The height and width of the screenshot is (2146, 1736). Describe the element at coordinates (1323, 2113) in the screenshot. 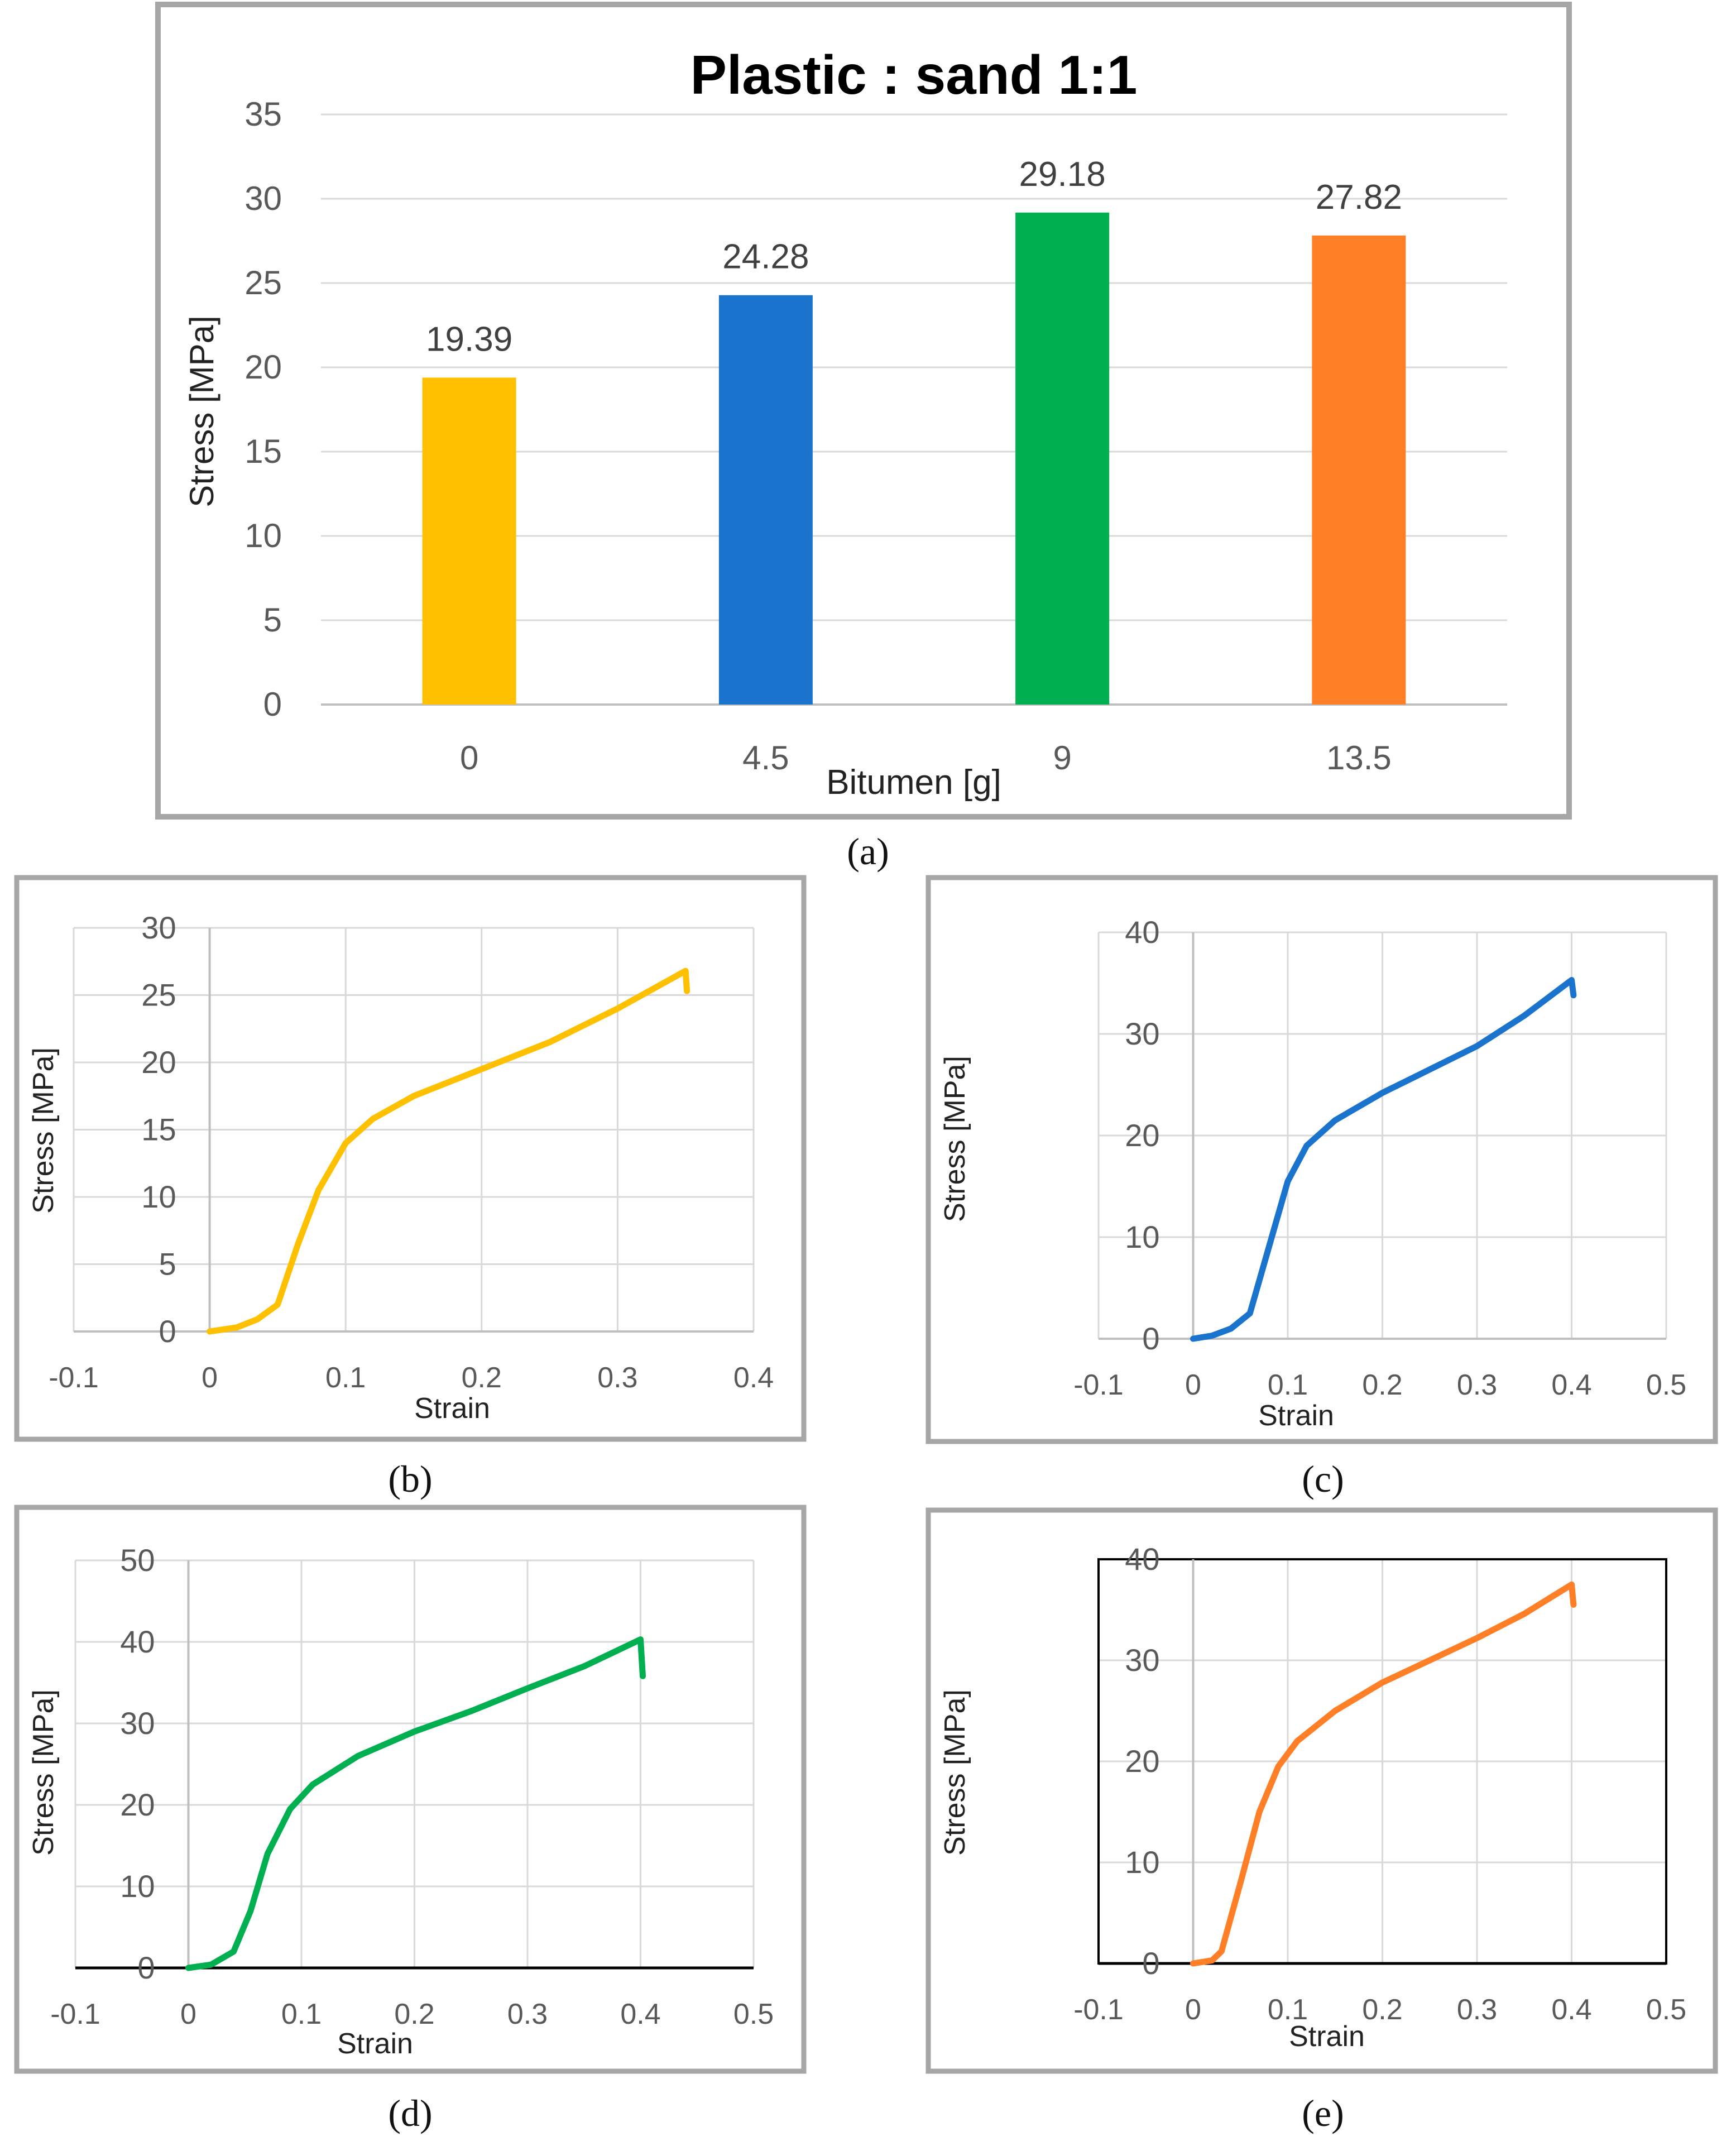

I see `caption-e: (e)` at that location.